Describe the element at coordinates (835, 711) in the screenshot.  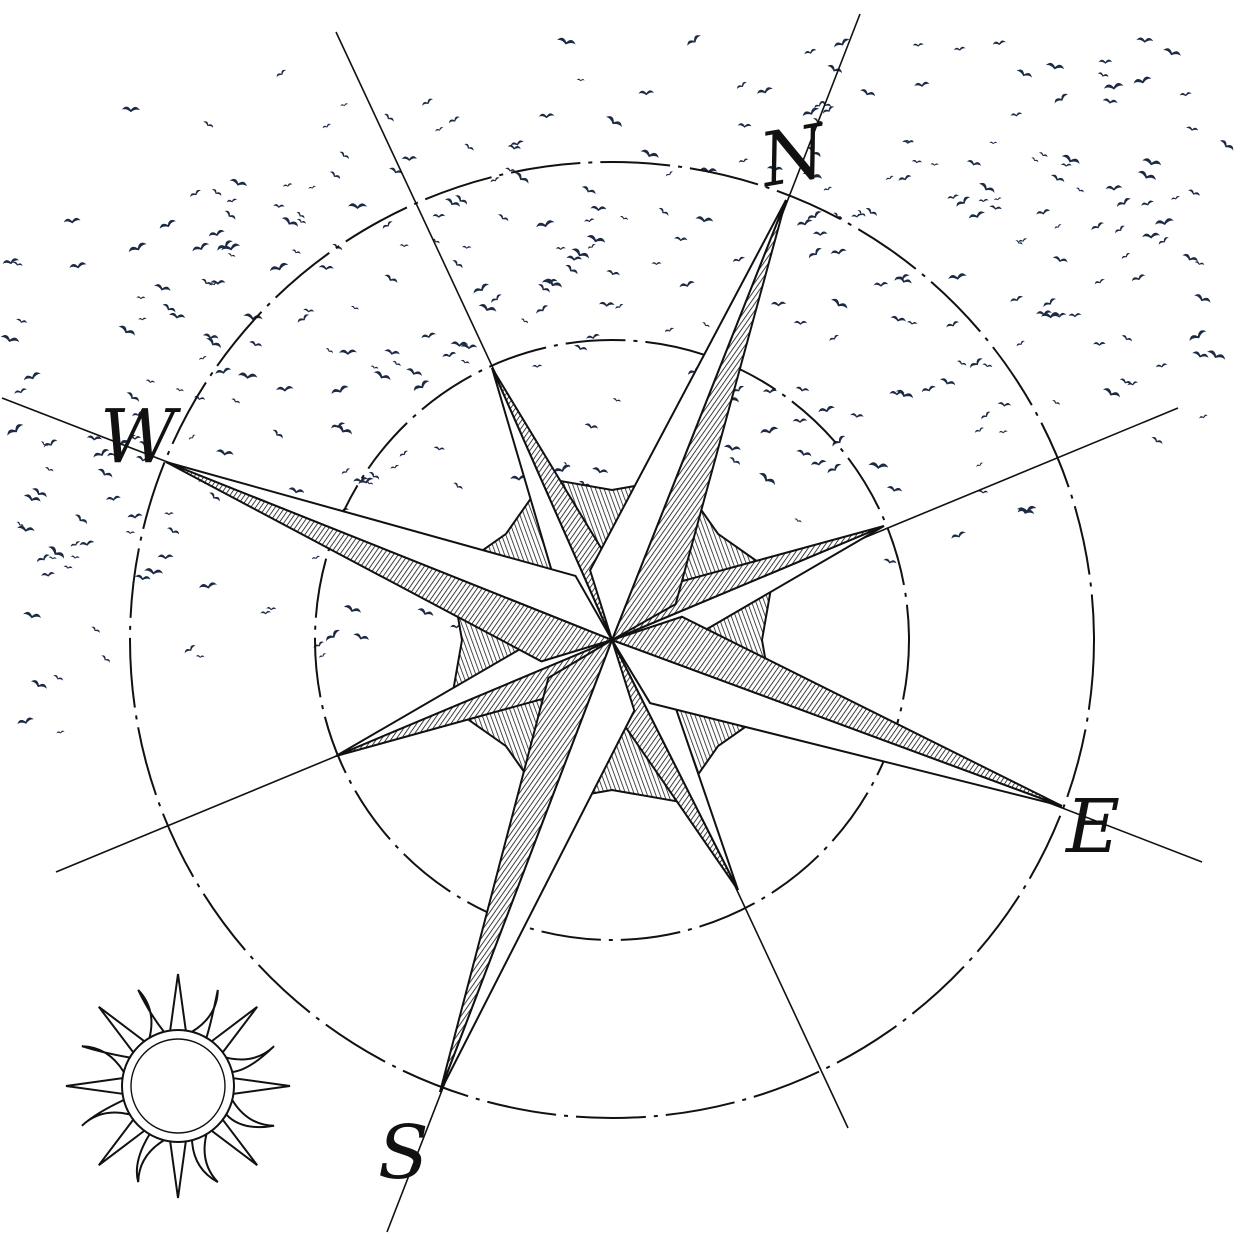
I see `rose-point-east` at that location.